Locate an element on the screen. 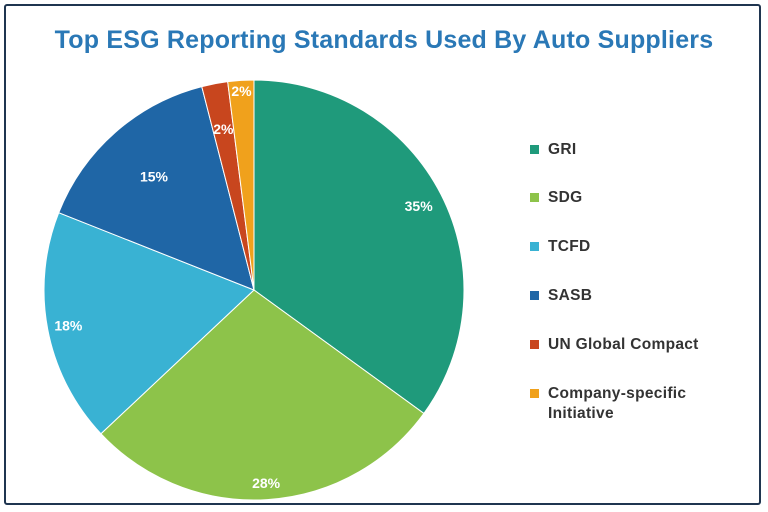 This screenshot has width=768, height=512. legend-label: TCFD is located at coordinates (569, 246).